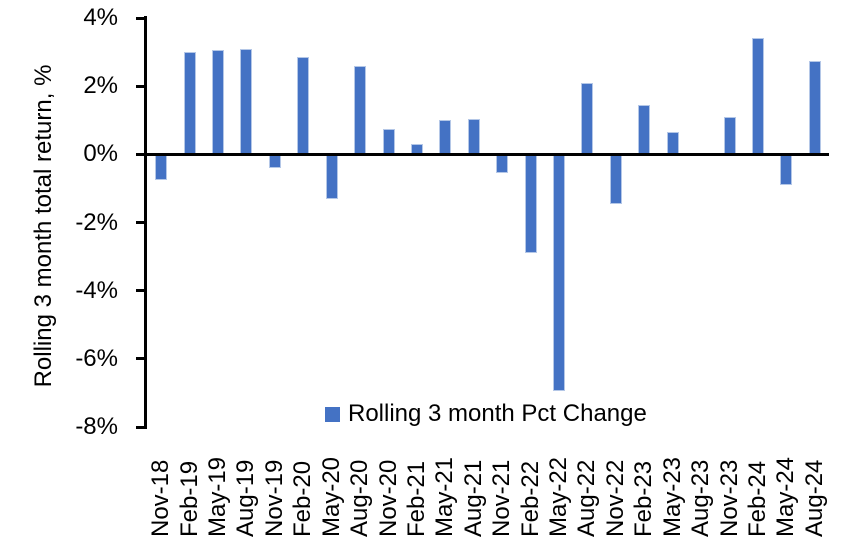  What do you see at coordinates (246, 498) in the screenshot?
I see `x-tick-label-Aug-19: Aug-19` at bounding box center [246, 498].